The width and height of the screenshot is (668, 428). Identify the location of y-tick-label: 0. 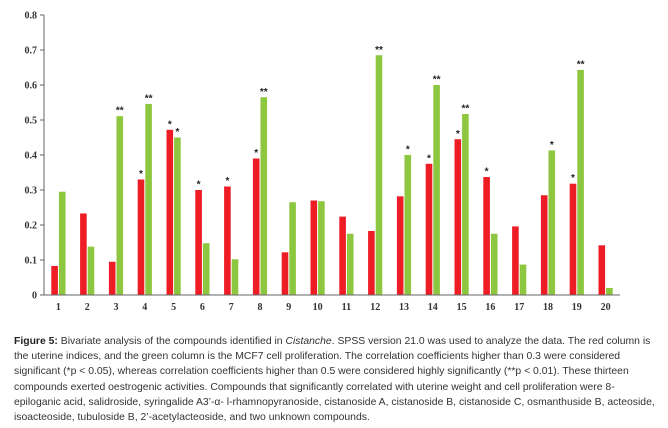
(34, 296).